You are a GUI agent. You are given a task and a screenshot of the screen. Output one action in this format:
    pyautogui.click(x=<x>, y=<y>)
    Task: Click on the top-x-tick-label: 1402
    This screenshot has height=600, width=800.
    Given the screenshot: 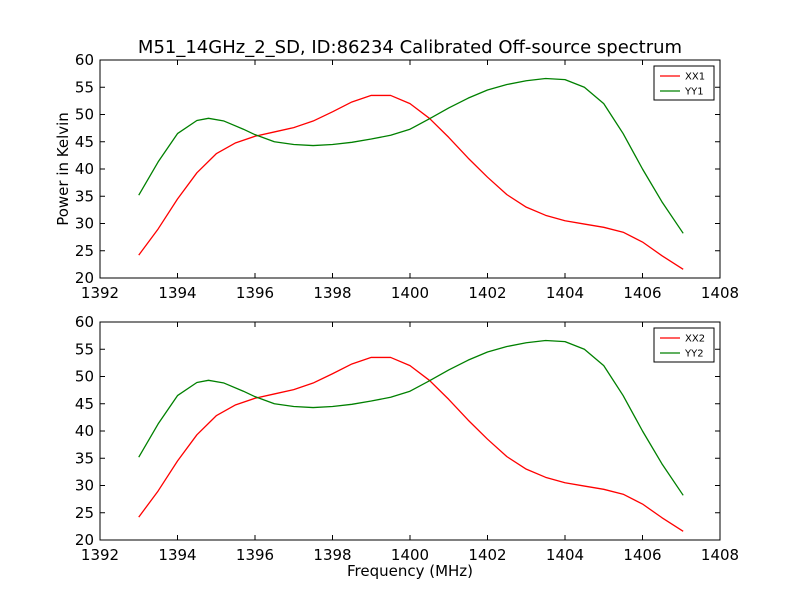 What is the action you would take?
    pyautogui.click(x=487, y=293)
    